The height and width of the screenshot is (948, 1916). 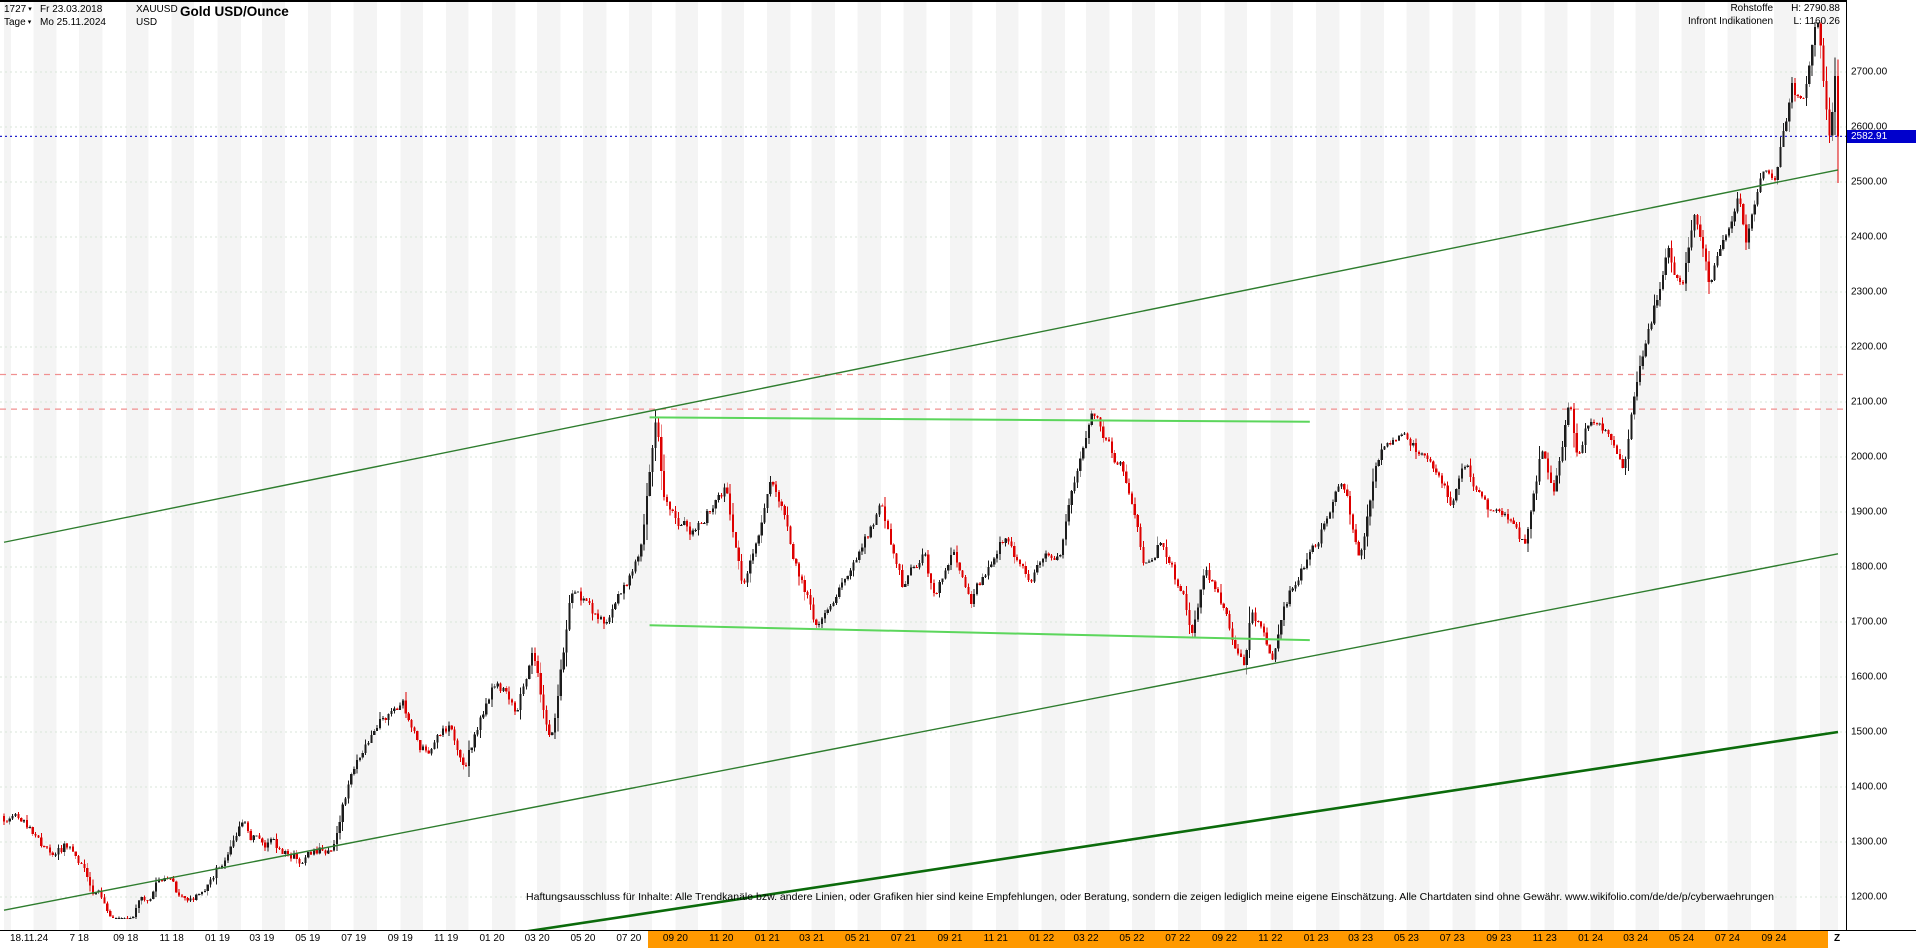 I want to click on time-axis-label: 01 21, so click(x=767, y=938).